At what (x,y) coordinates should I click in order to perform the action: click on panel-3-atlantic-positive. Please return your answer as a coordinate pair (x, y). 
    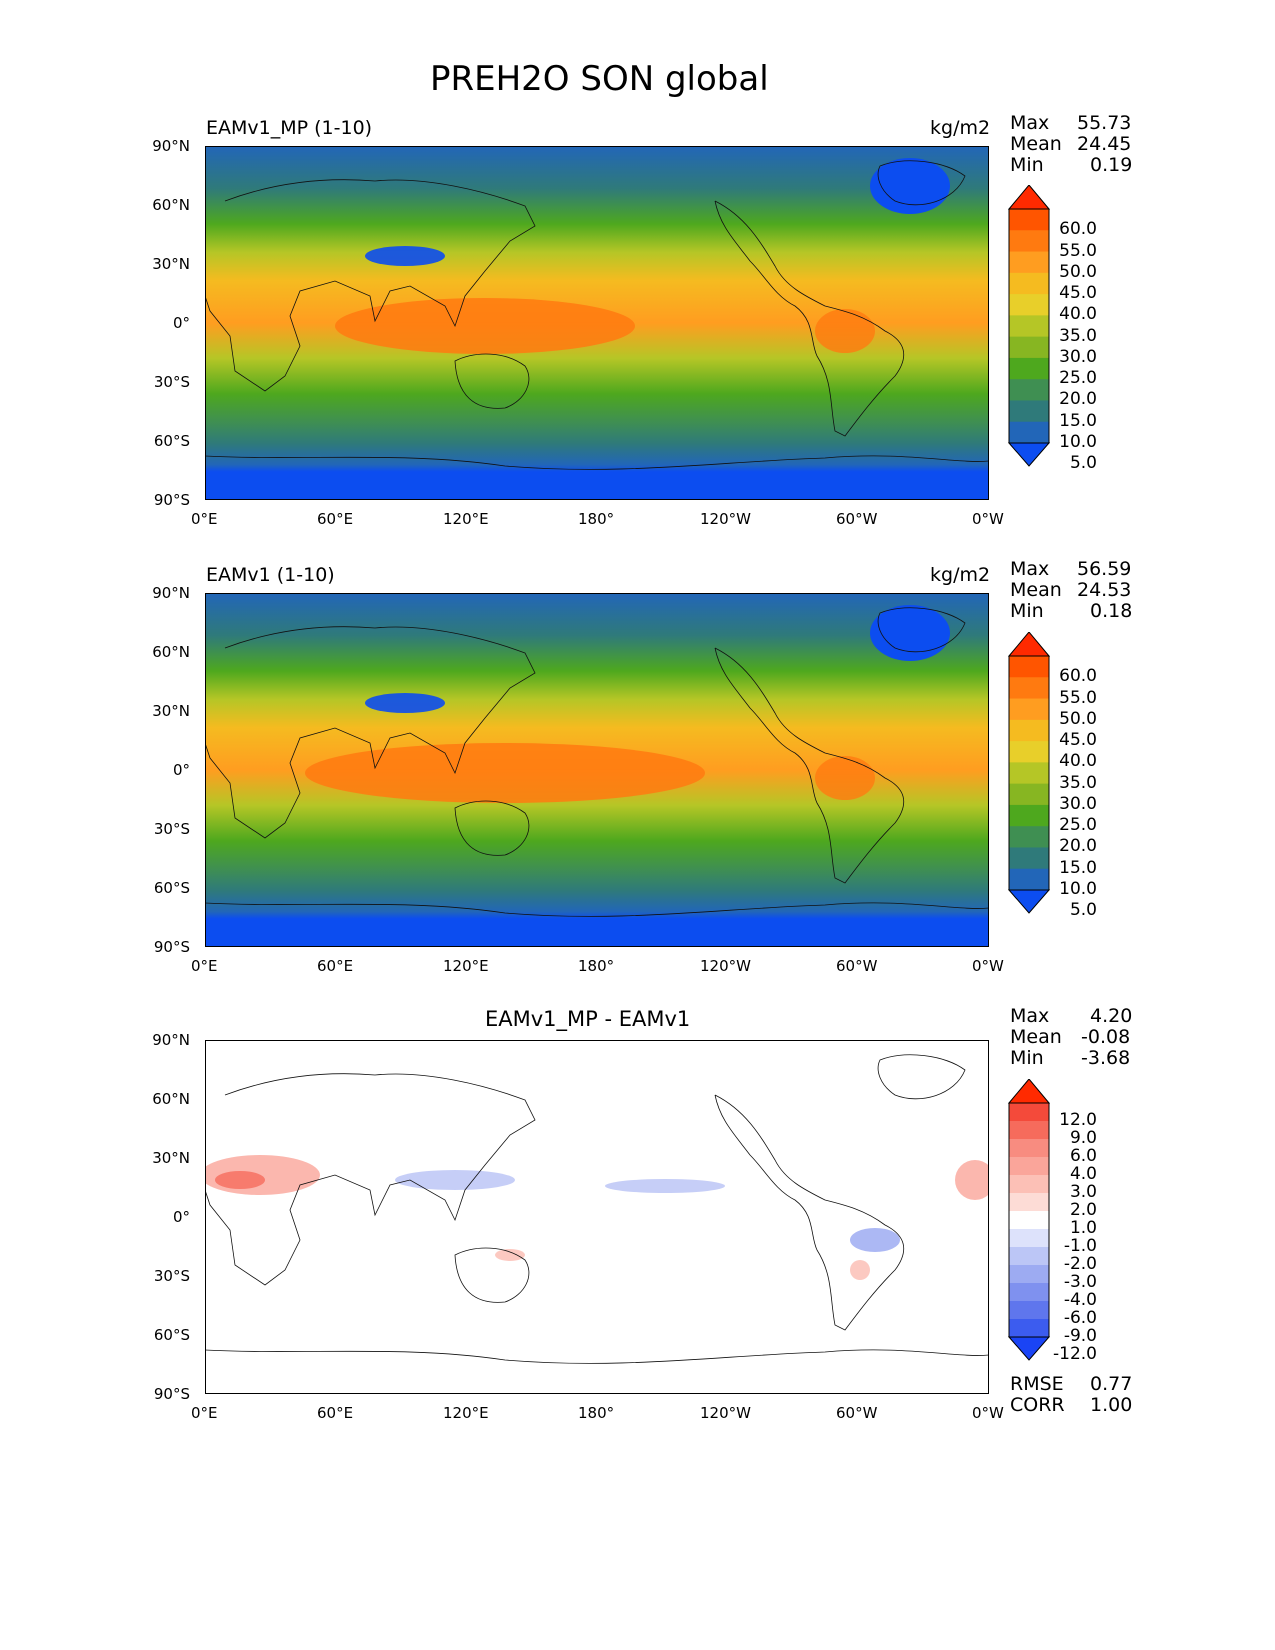
    Looking at the image, I should click on (972, 1180).